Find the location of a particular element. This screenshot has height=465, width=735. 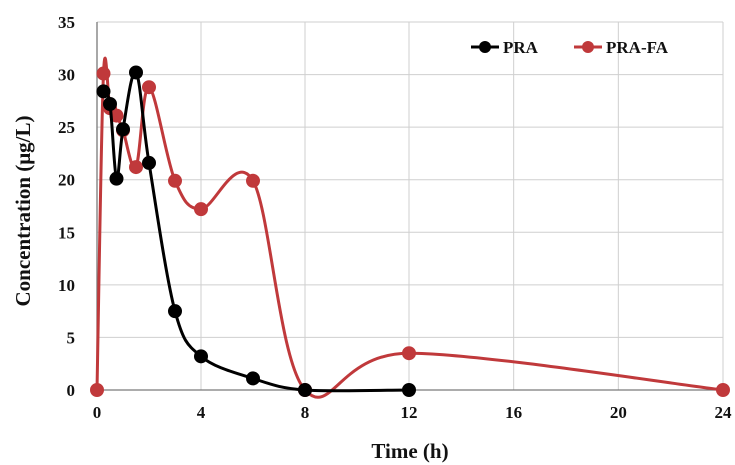

x-axis-title: Time (h) is located at coordinates (409, 451).